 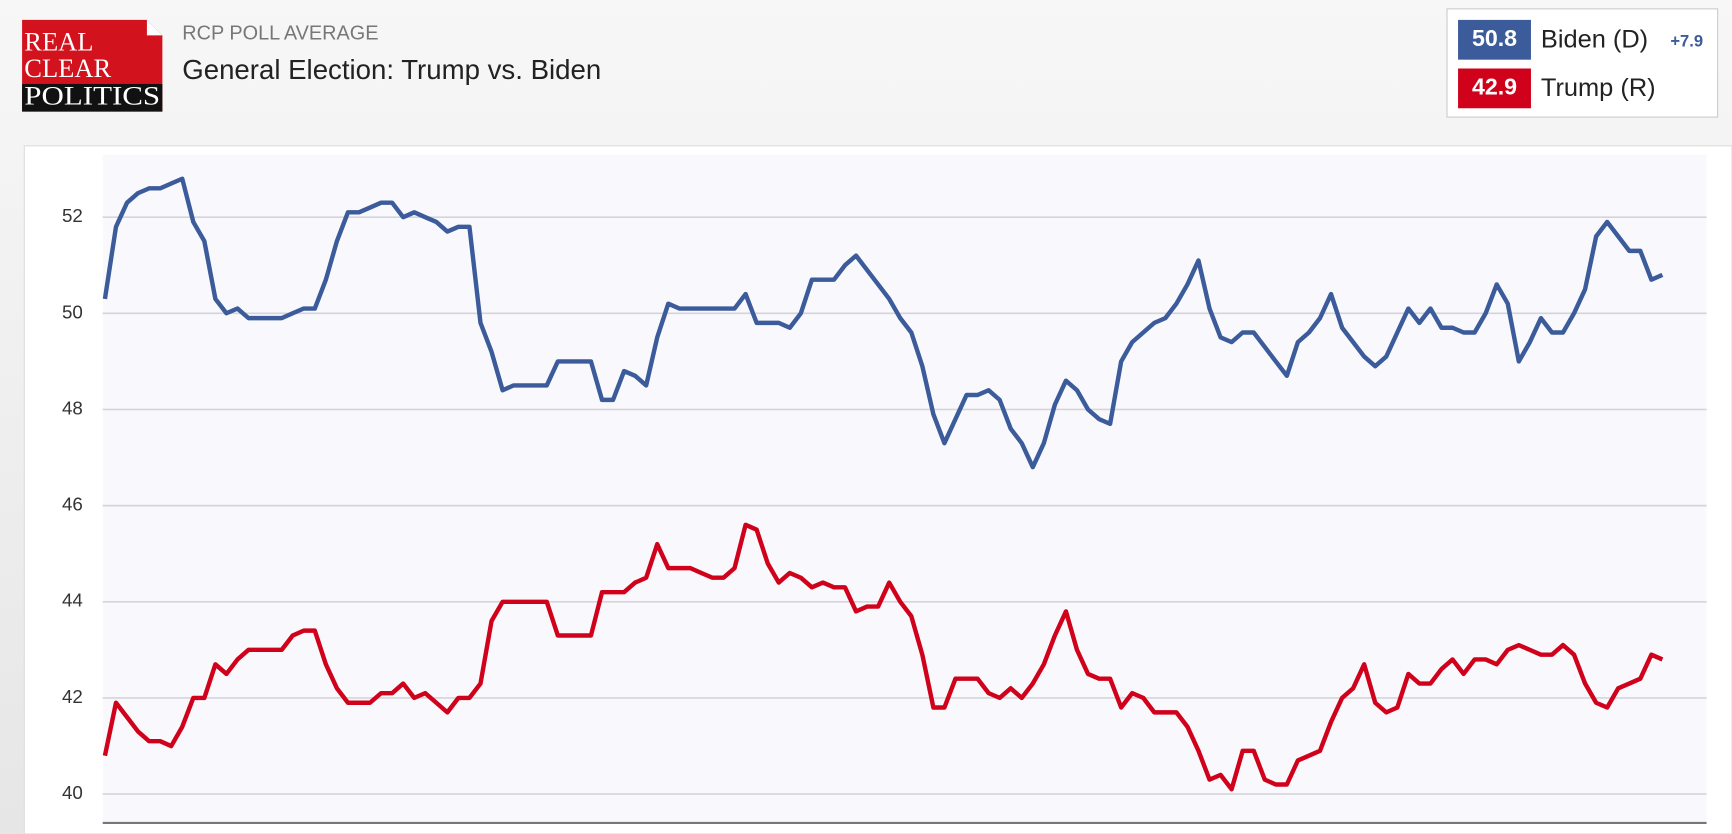 I want to click on title: General Election: Trump vs. Biden, so click(x=391, y=69).